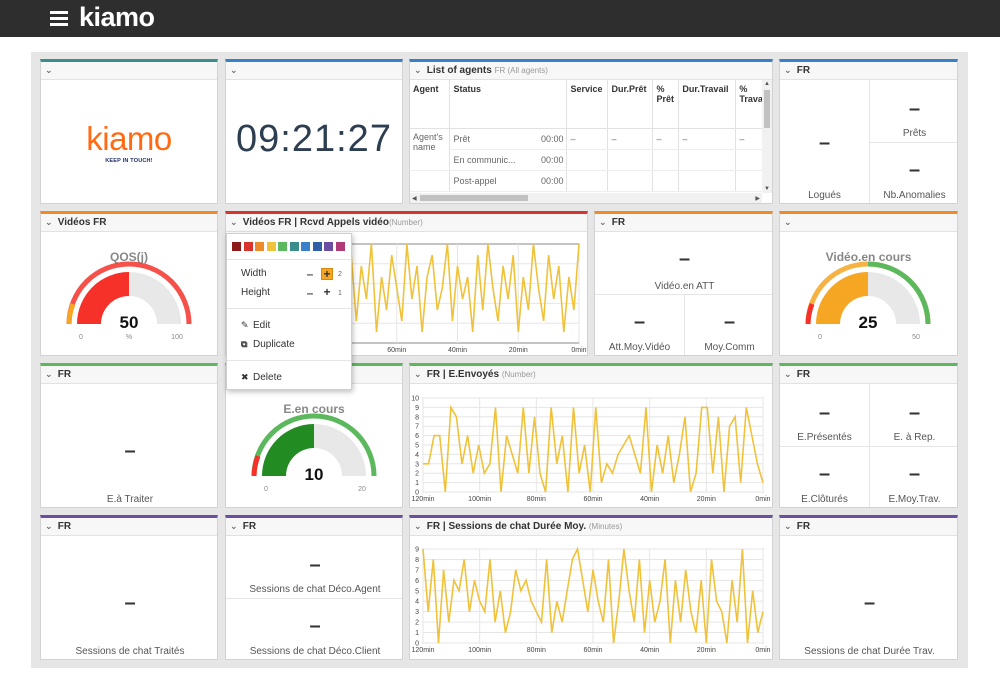 Image resolution: width=1000 pixels, height=677 pixels. What do you see at coordinates (824, 484) in the screenshot?
I see `stat-e-clotures: – E.Clôturés` at bounding box center [824, 484].